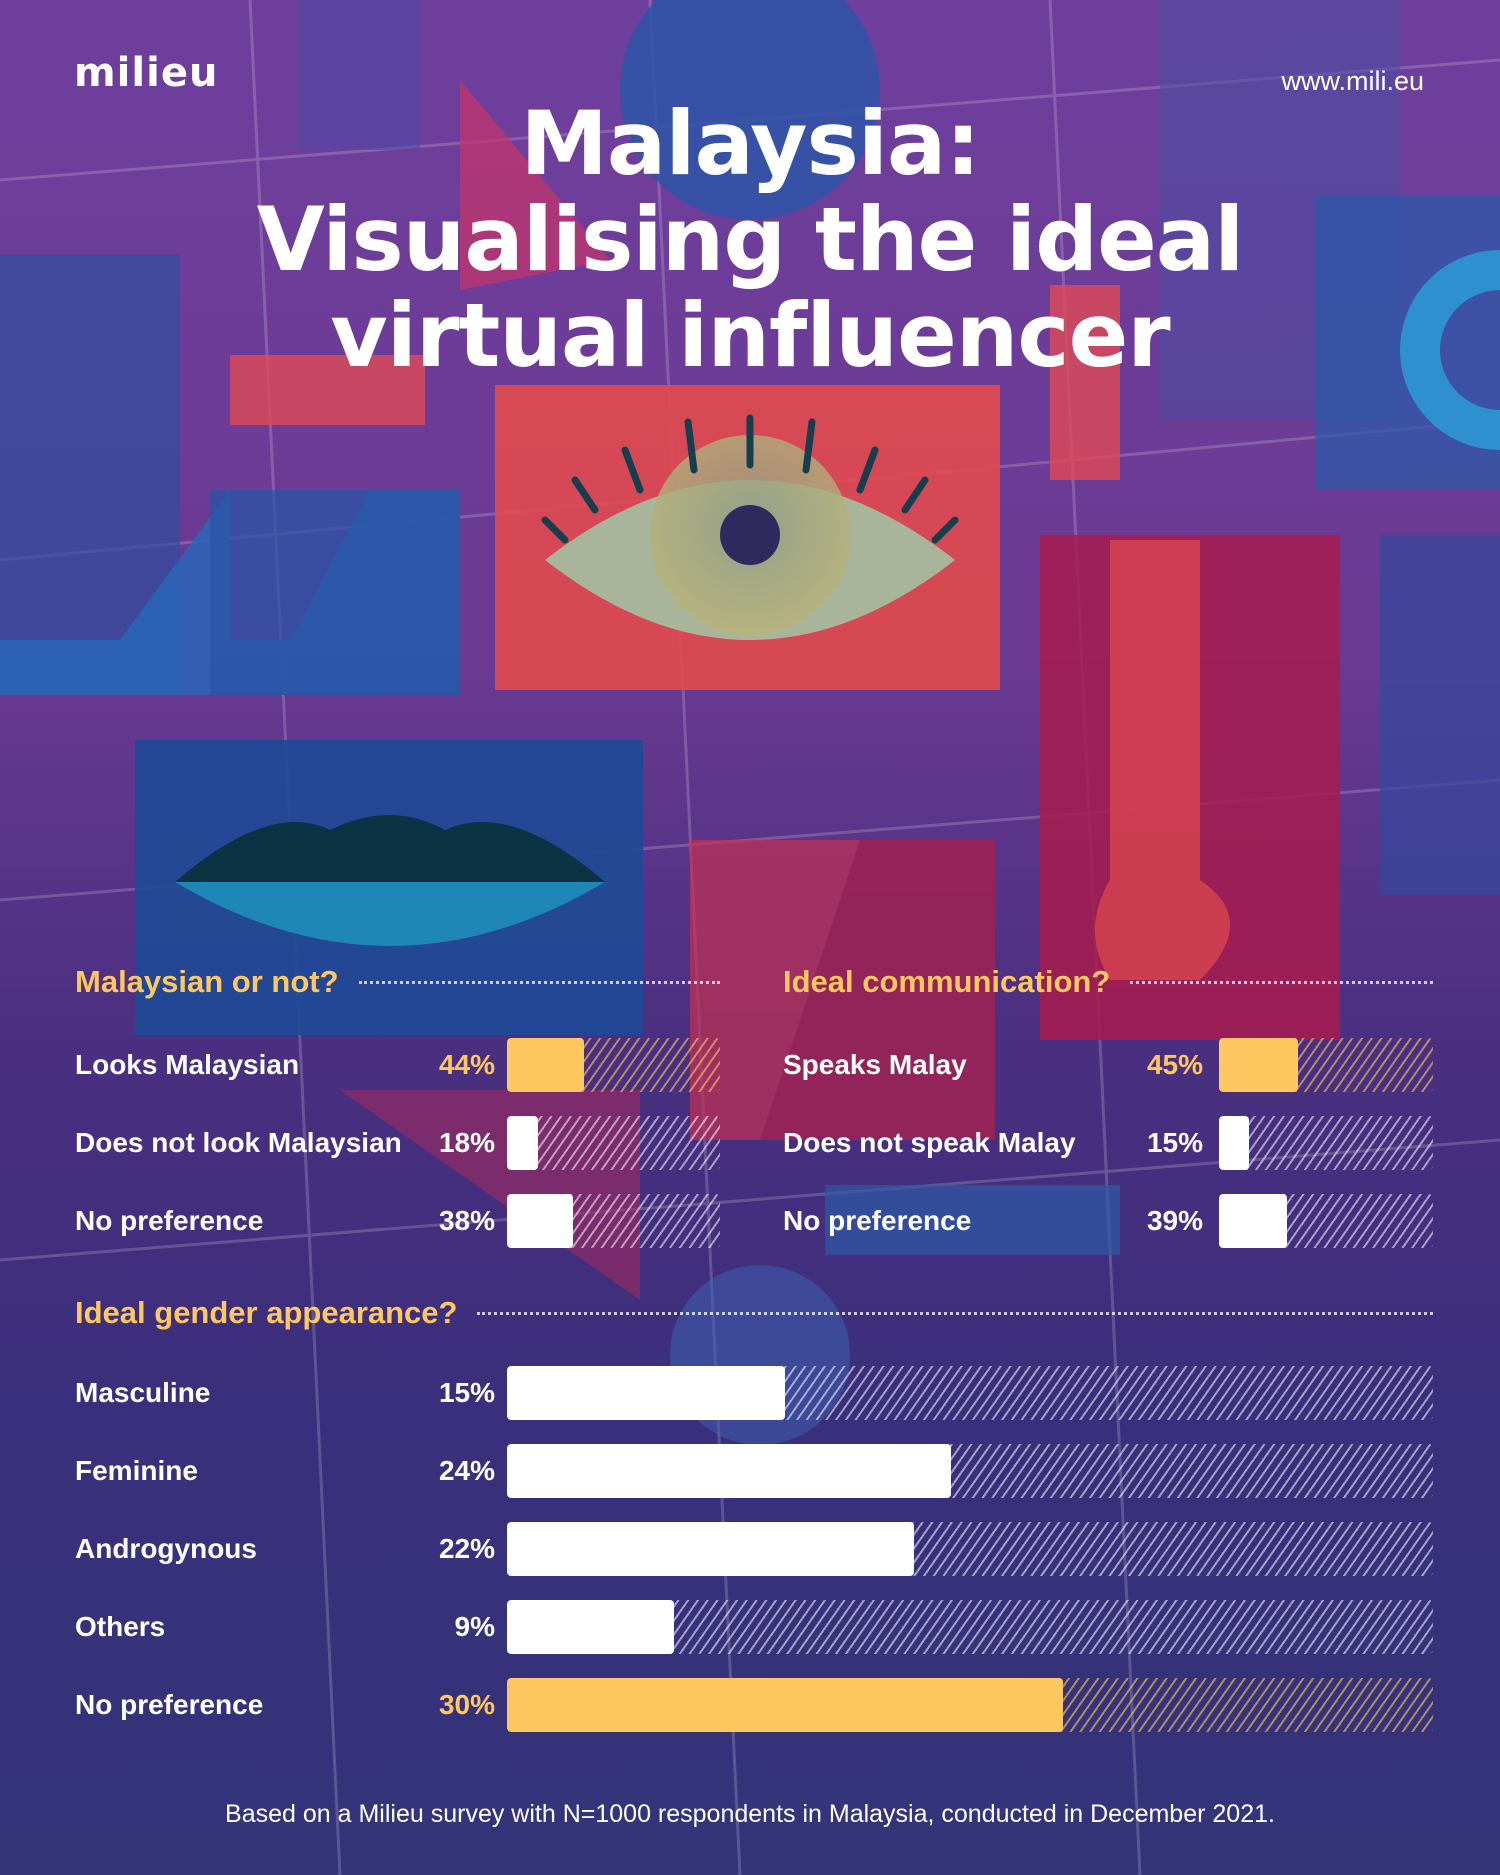 This screenshot has width=1500, height=1875. I want to click on logo-text: milieu, so click(146, 73).